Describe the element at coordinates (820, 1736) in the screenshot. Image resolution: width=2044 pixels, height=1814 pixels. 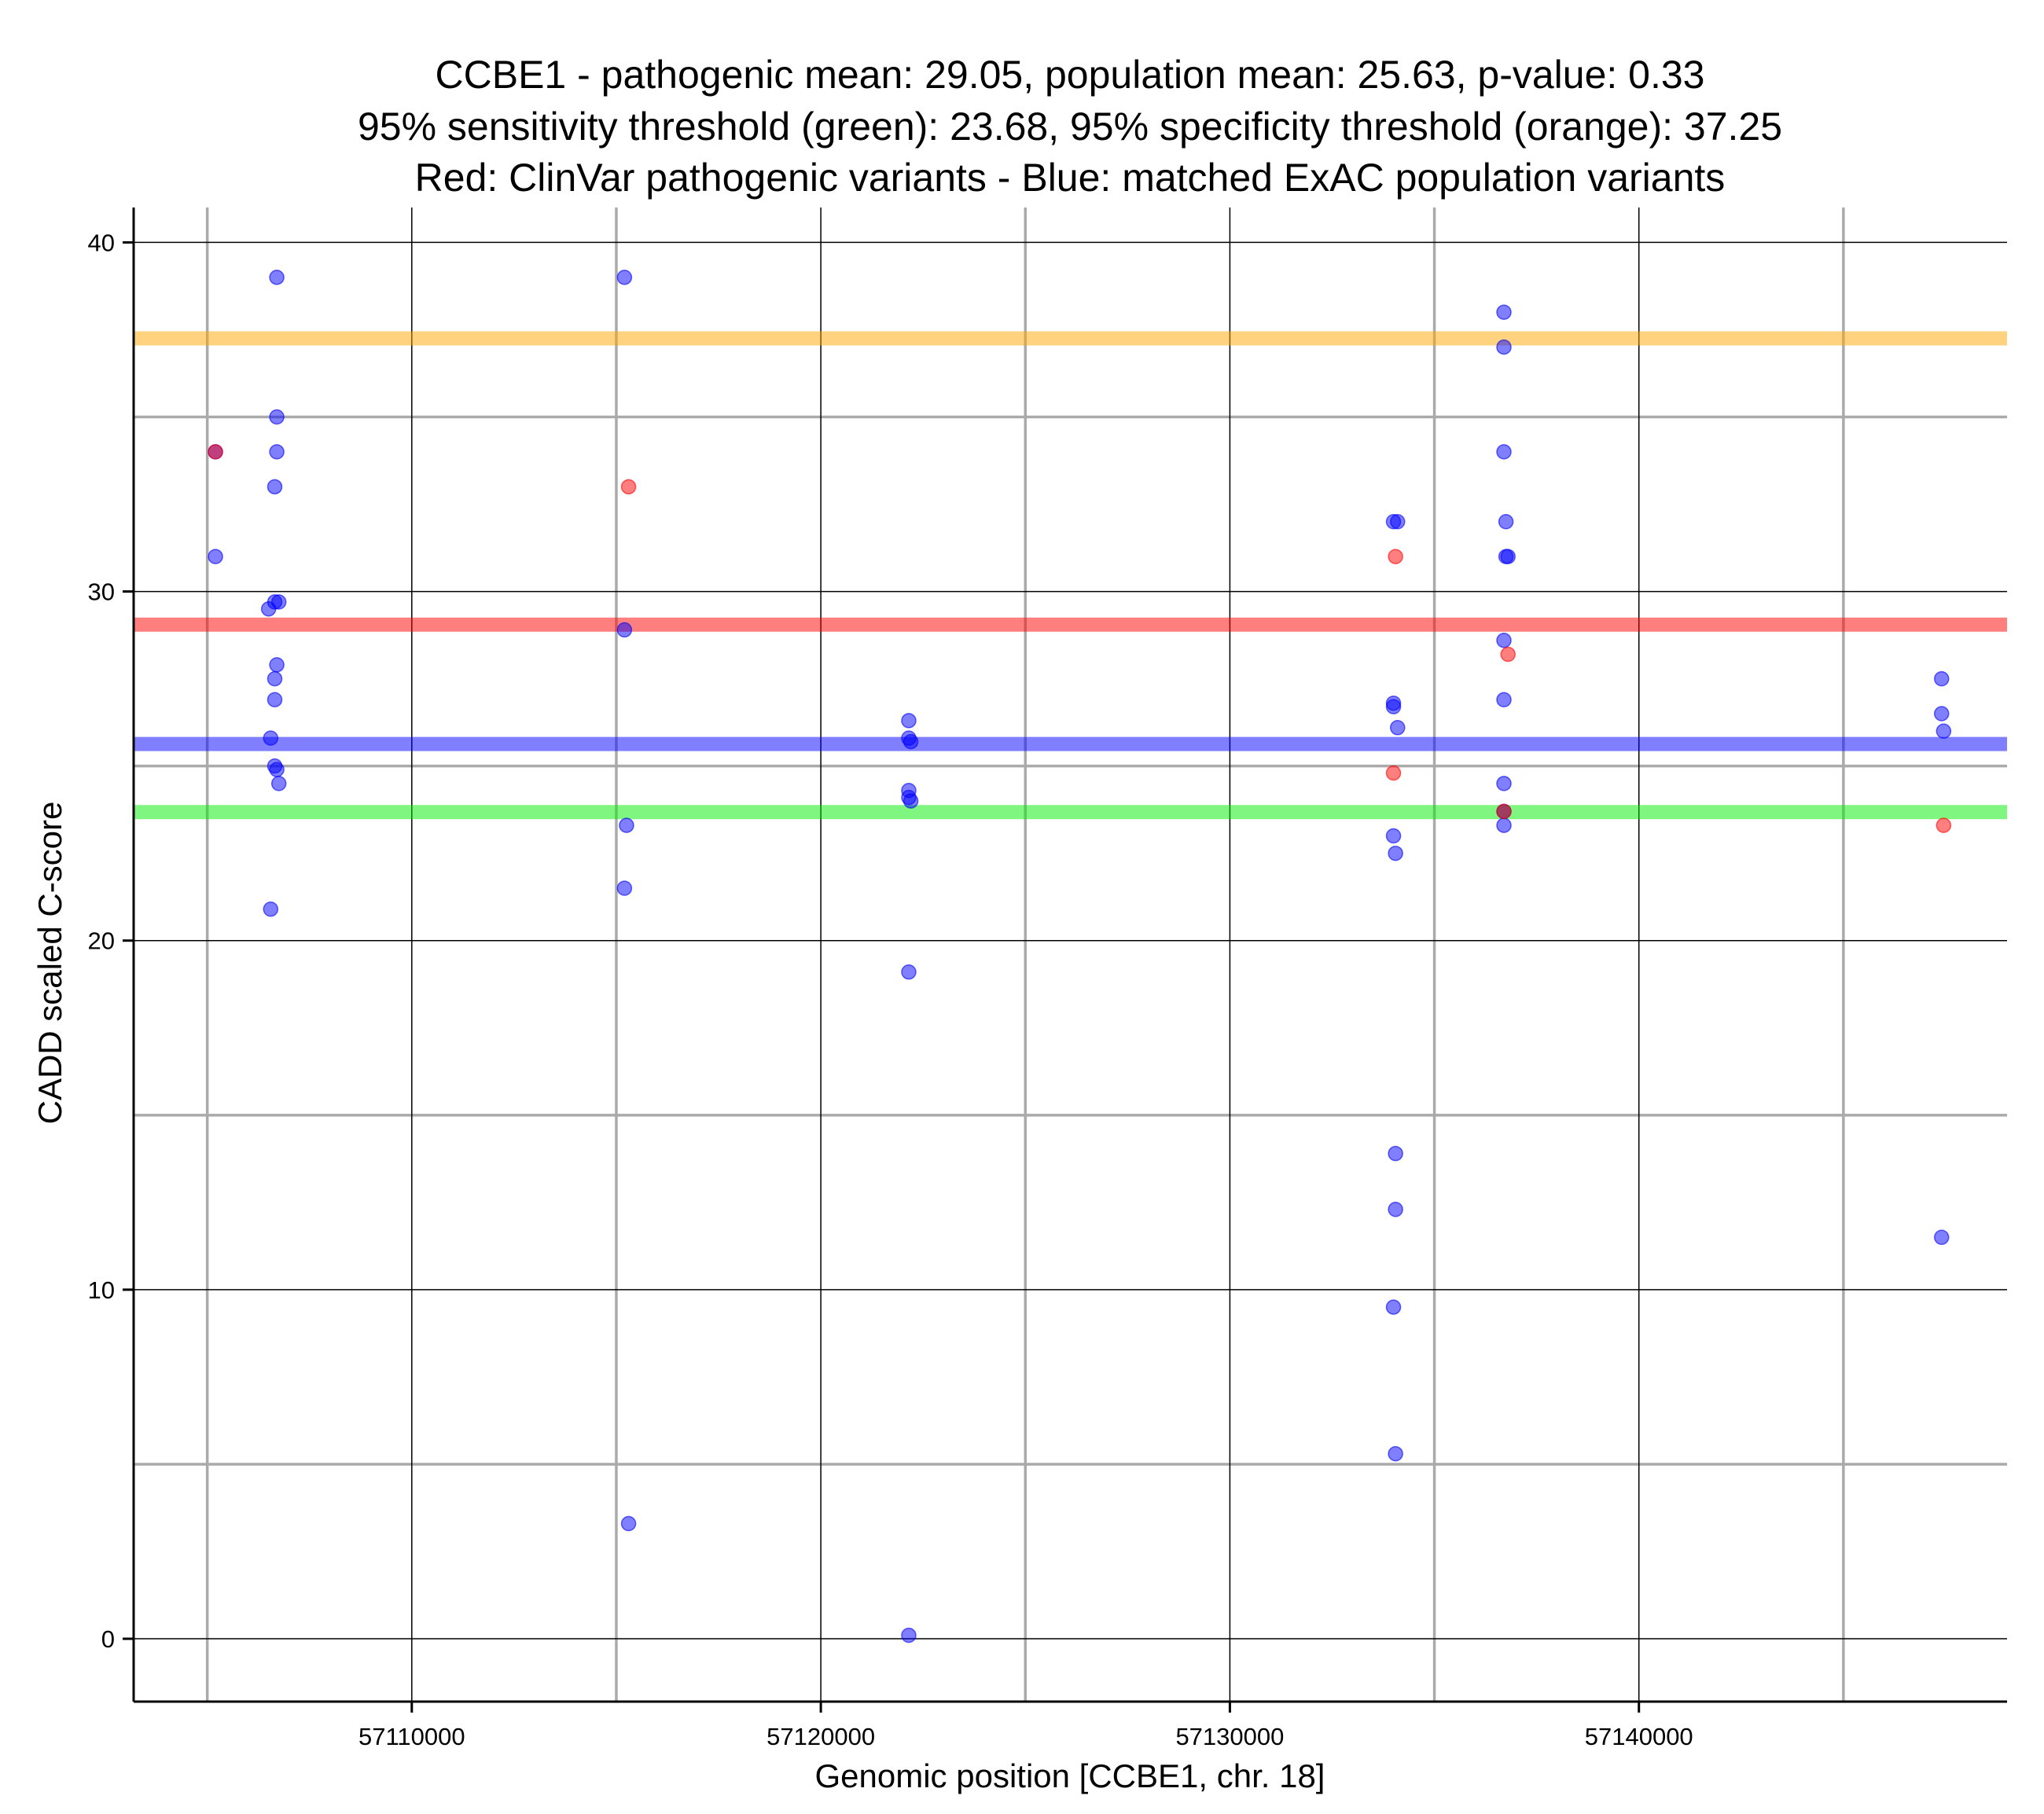
I see `x-tick-label: 57120000` at that location.